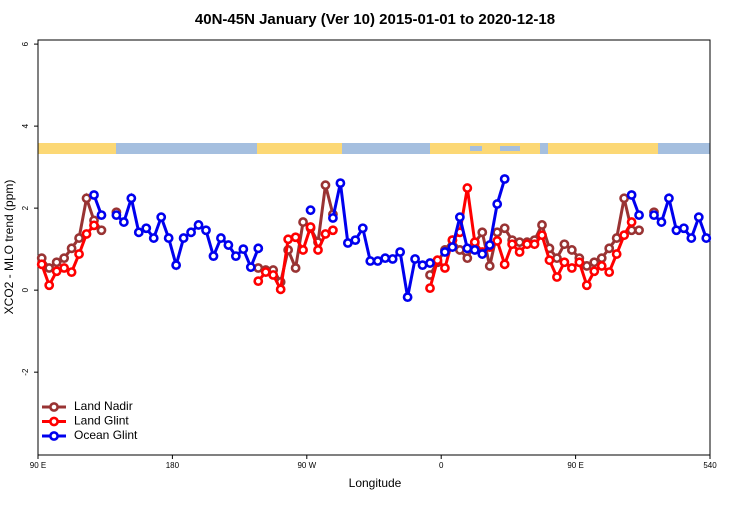  I want to click on land-ocean-strip, so click(374, 148).